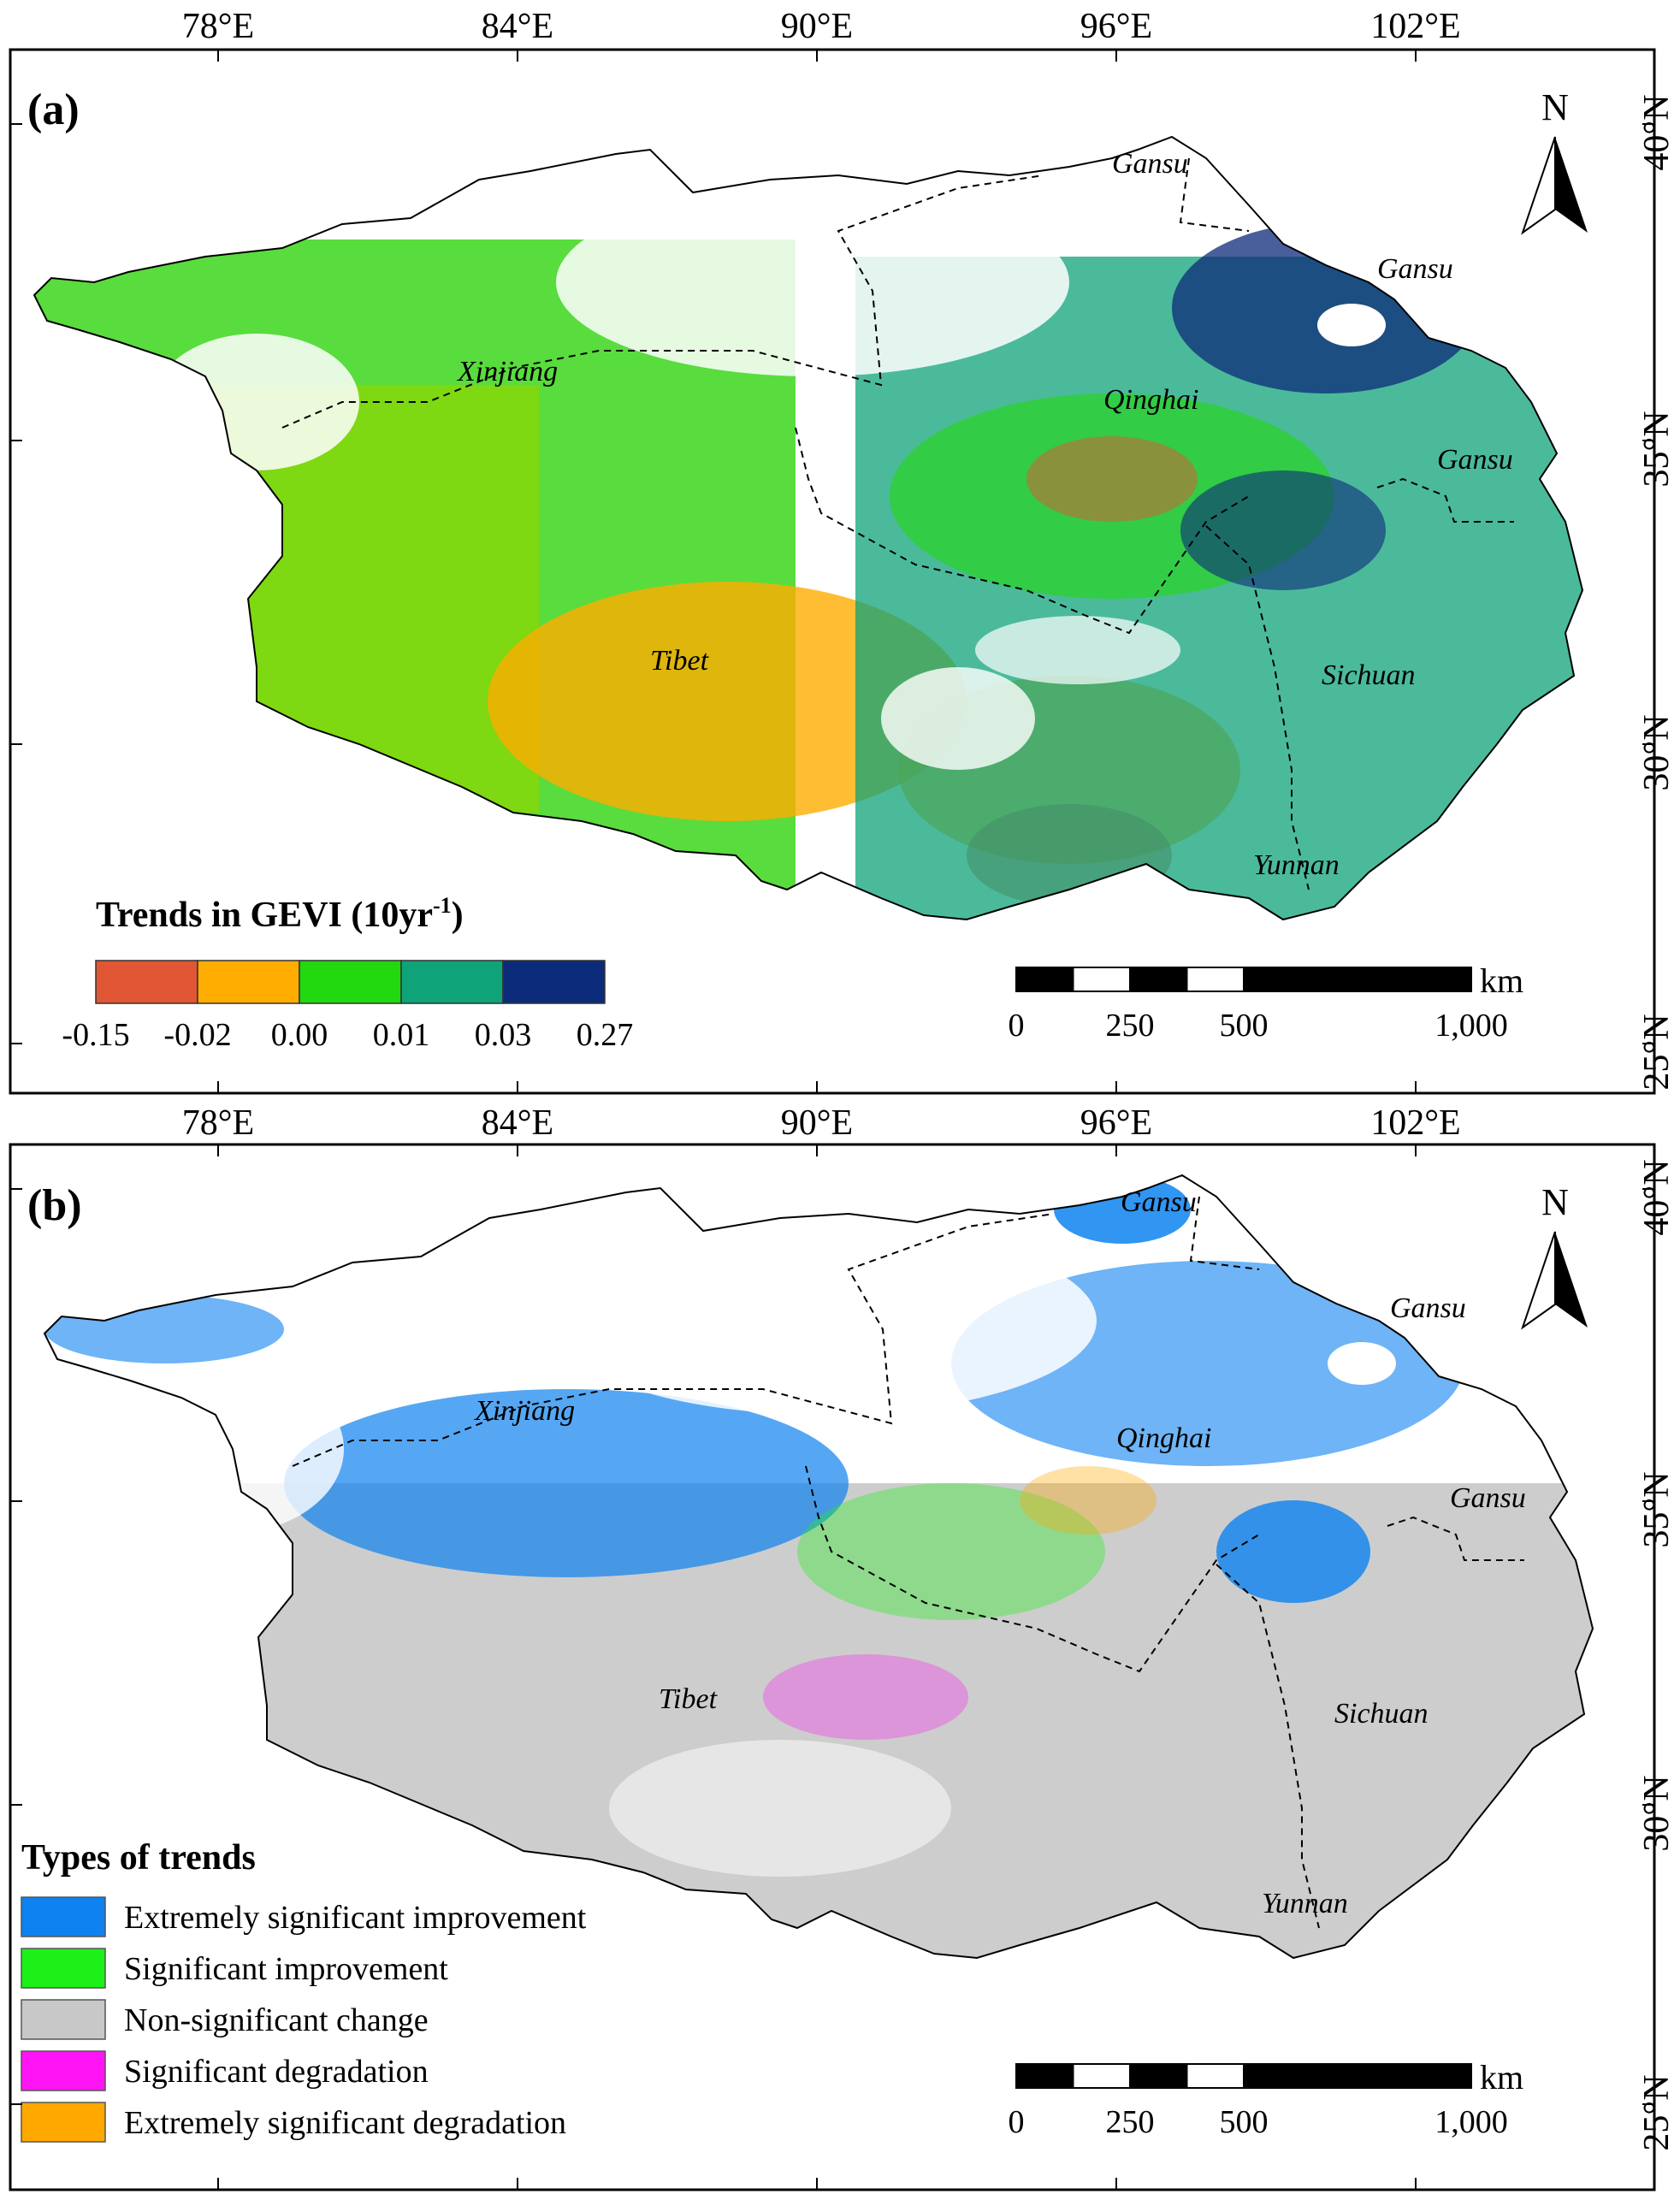 This screenshot has height=2200, width=1680. What do you see at coordinates (680, 661) in the screenshot?
I see `label-tibet-a: Tibet` at bounding box center [680, 661].